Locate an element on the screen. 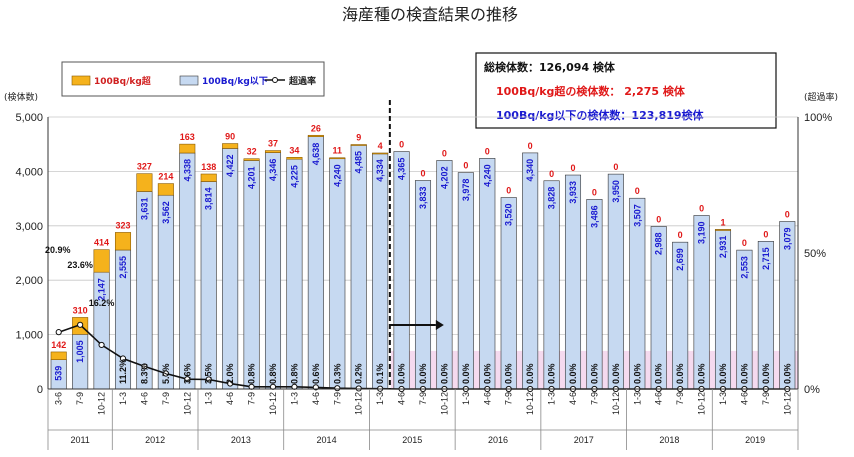 This screenshot has width=854, height=457. x-tick-label: 3-6 is located at coordinates (59, 398).